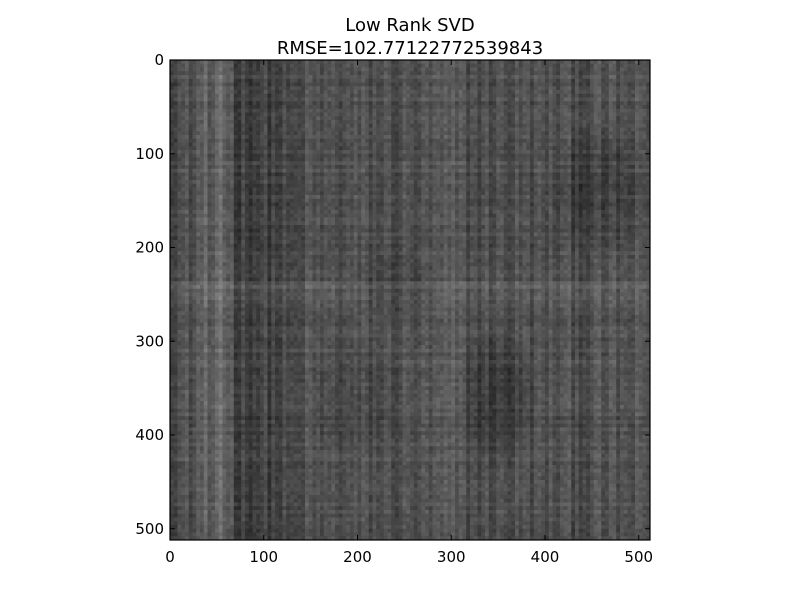  What do you see at coordinates (545, 557) in the screenshot?
I see `x-tick-label: 400` at bounding box center [545, 557].